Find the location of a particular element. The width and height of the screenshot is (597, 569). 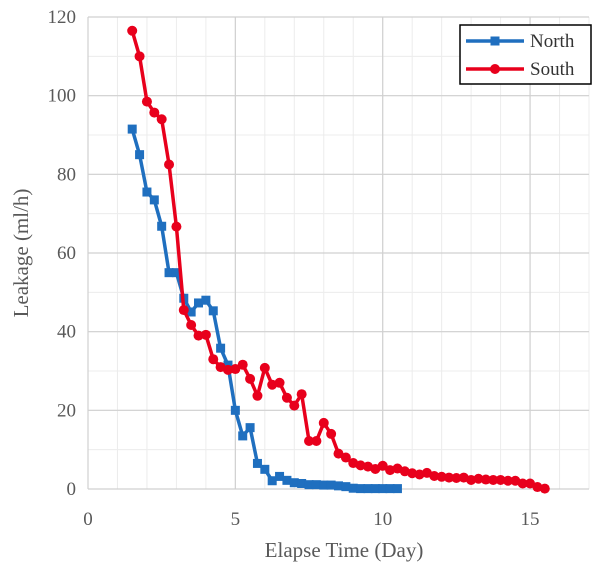

x-tick-label: 15 is located at coordinates (530, 519).